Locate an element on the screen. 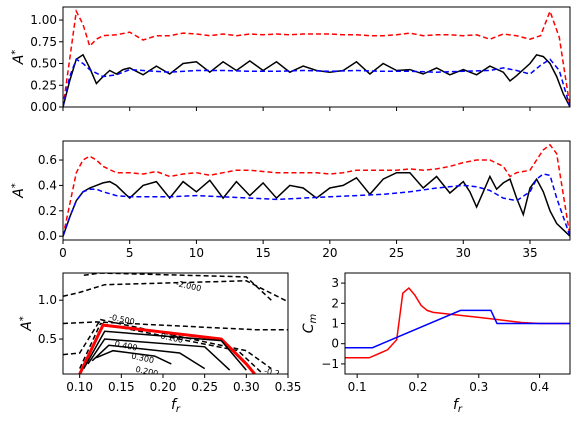 The width and height of the screenshot is (576, 424). y-tick-label: 1.0 is located at coordinates (47, 300).